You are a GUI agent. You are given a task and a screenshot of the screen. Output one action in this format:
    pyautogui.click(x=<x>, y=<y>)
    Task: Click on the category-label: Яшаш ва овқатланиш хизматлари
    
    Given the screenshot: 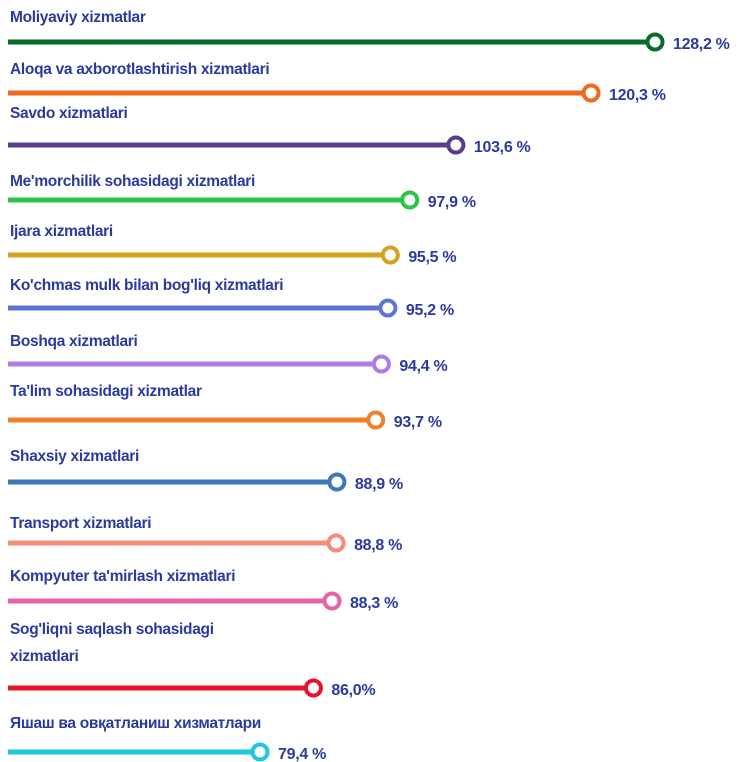 What is the action you would take?
    pyautogui.click(x=136, y=723)
    